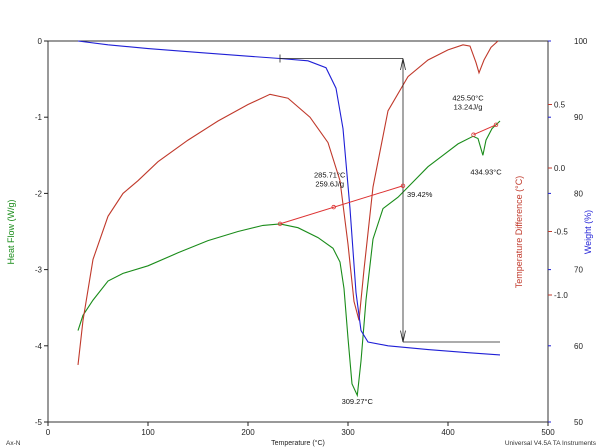 The width and height of the screenshot is (600, 448). I want to click on weight-tick-label: 50, so click(578, 422).